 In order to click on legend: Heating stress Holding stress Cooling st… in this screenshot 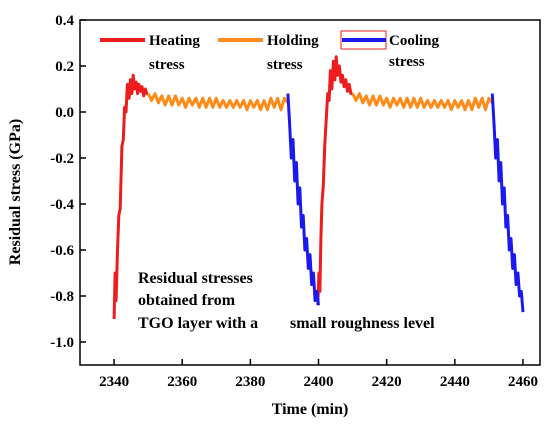, I will do `click(270, 51)`.